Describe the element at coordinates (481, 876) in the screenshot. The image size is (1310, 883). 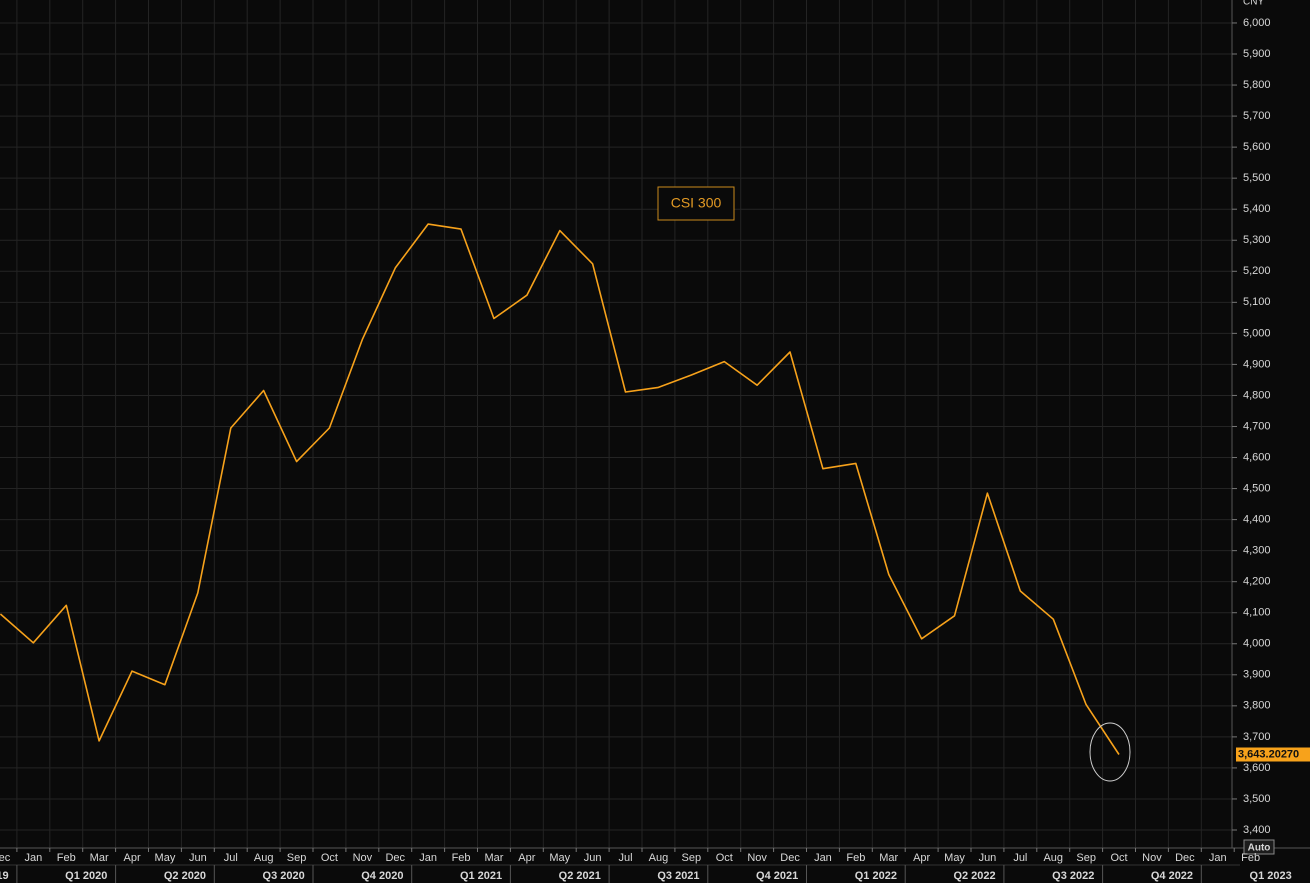
I see `quarter-tick-label: Q1 2021` at that location.